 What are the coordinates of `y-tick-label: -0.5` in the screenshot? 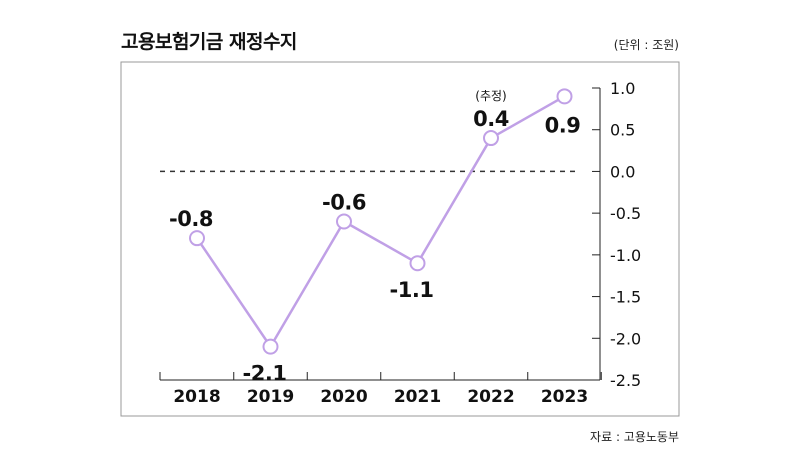 It's located at (625, 213).